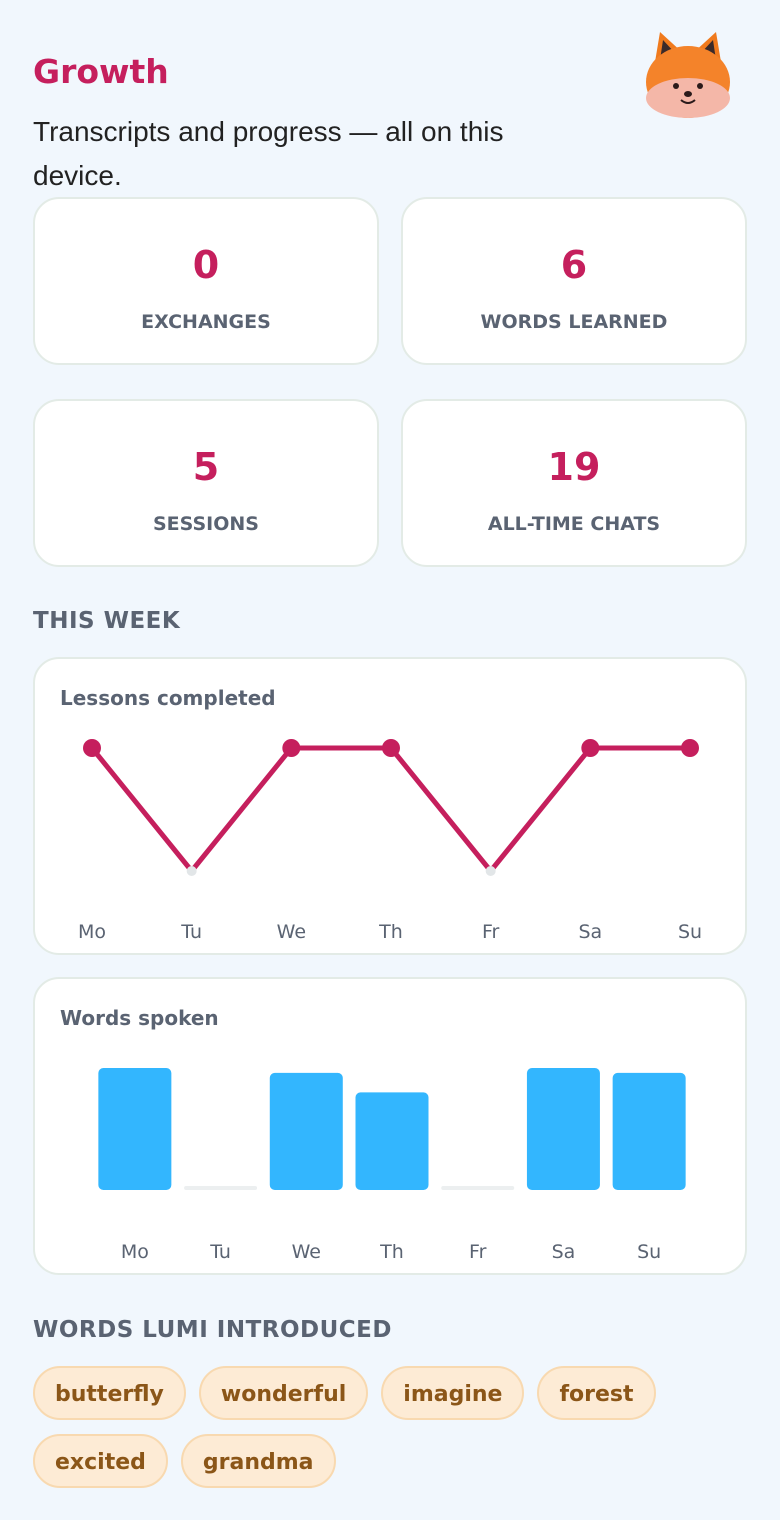 The height and width of the screenshot is (1520, 780). What do you see at coordinates (574, 524) in the screenshot?
I see `stat-label: ALL-TIME CHATS` at bounding box center [574, 524].